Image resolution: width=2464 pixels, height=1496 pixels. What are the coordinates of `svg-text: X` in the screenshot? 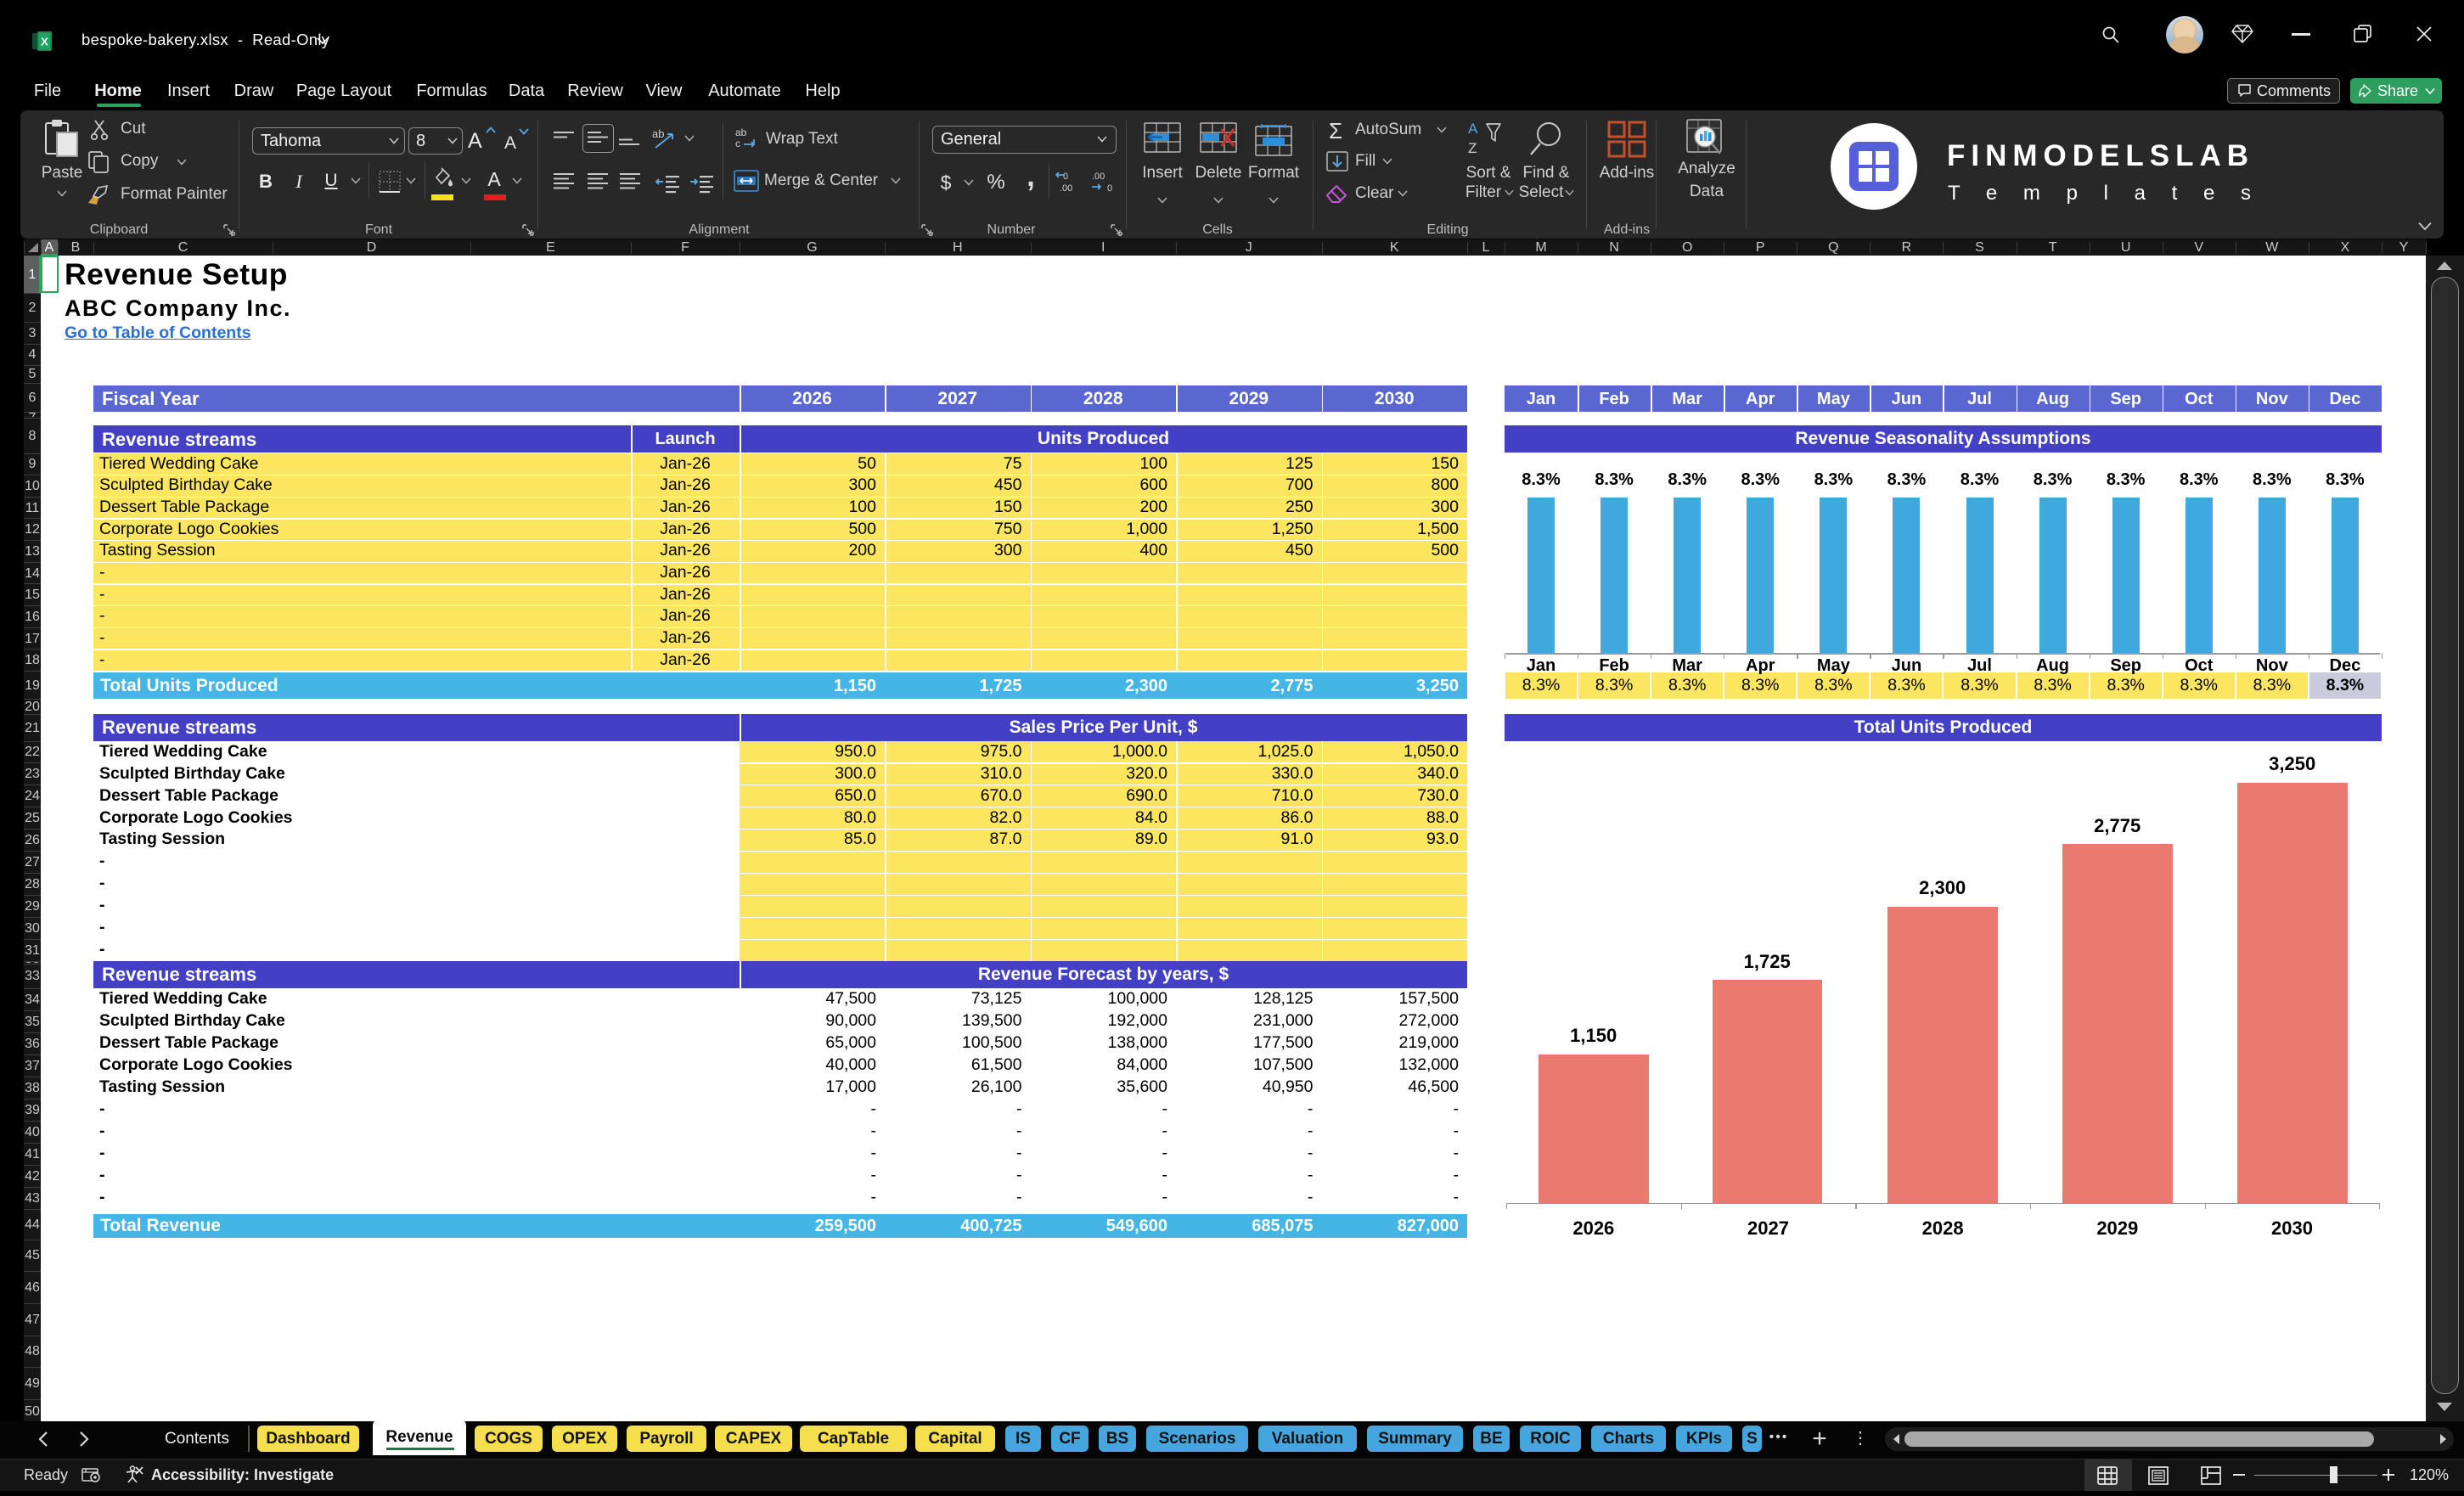 It's located at (44, 42).